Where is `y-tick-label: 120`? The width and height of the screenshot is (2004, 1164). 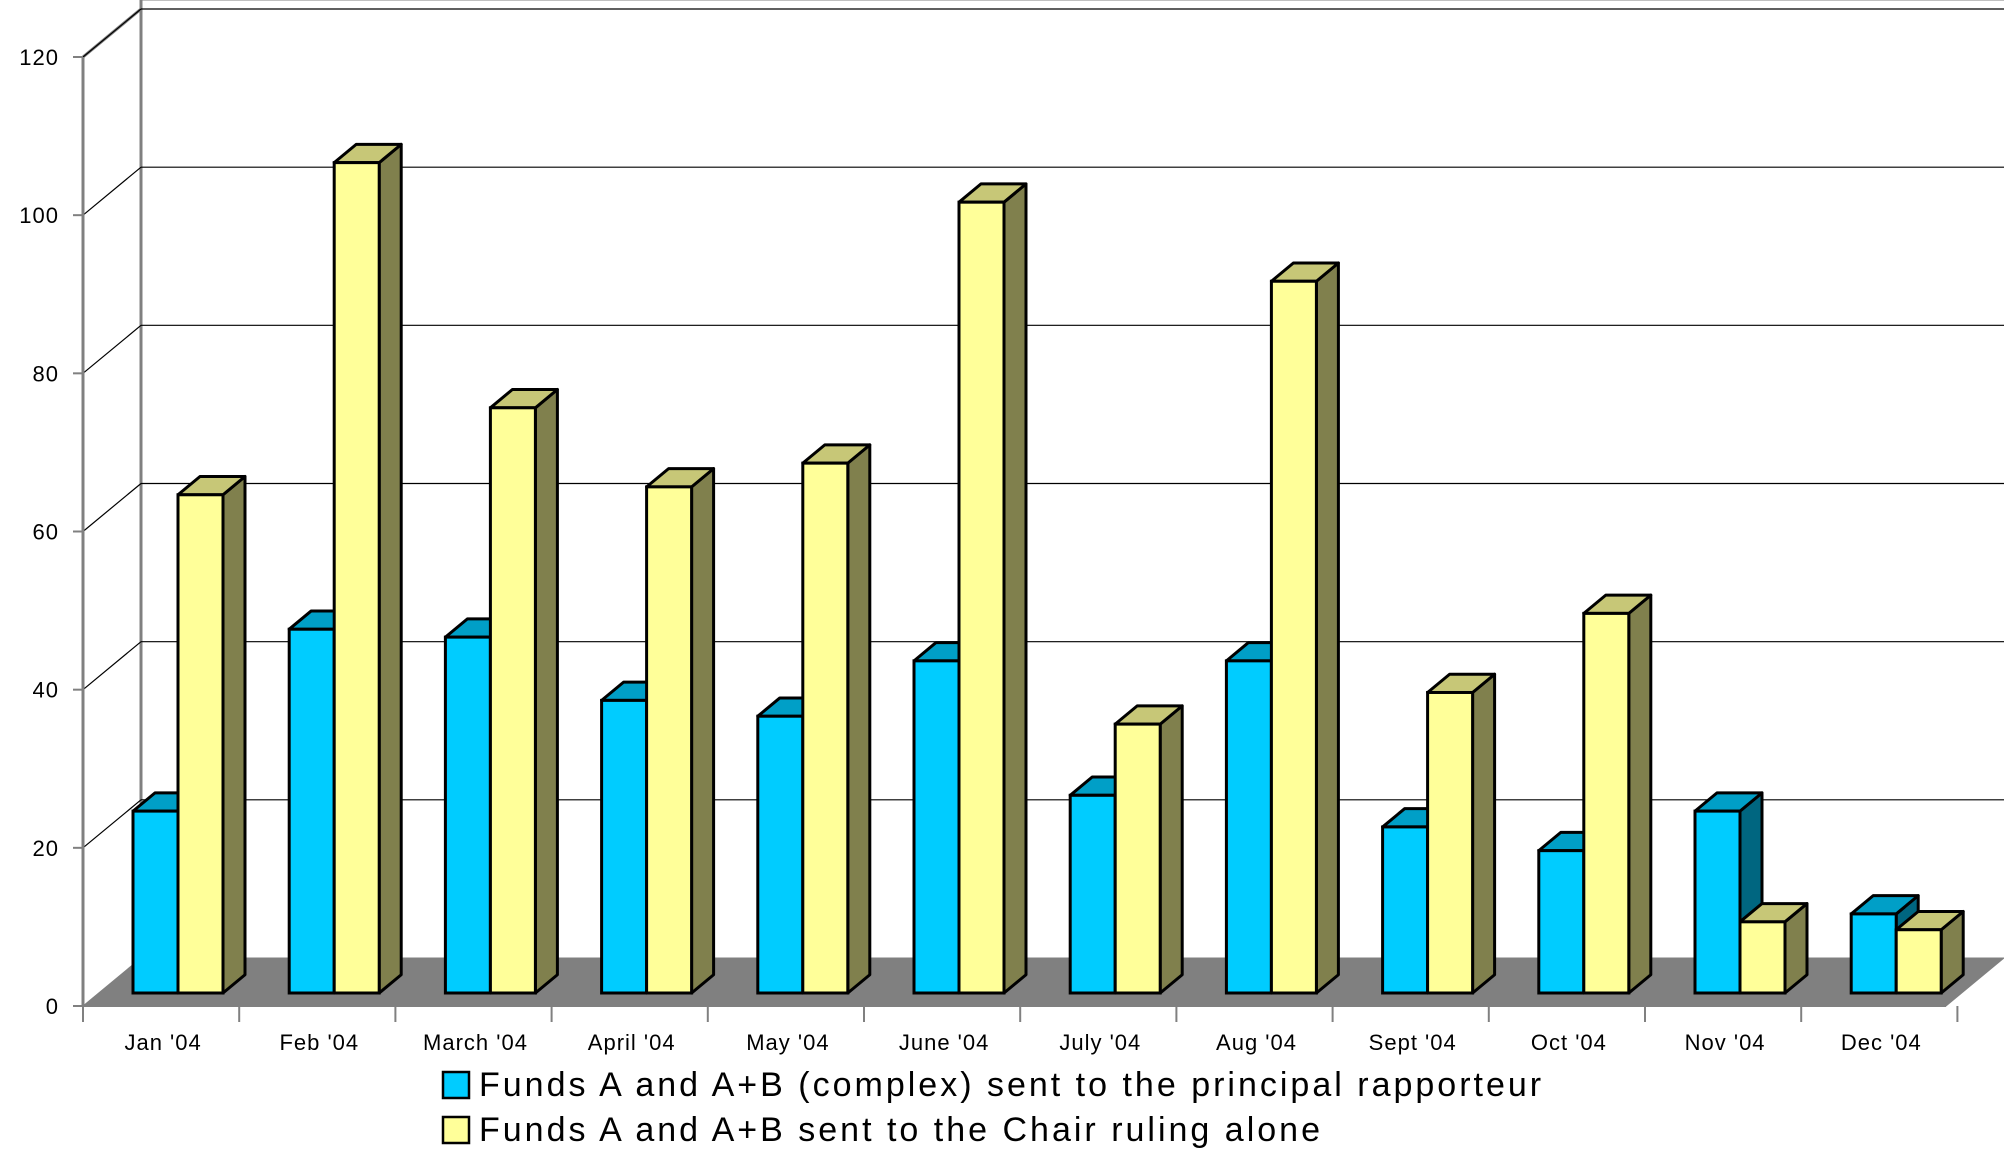
y-tick-label: 120 is located at coordinates (39, 57).